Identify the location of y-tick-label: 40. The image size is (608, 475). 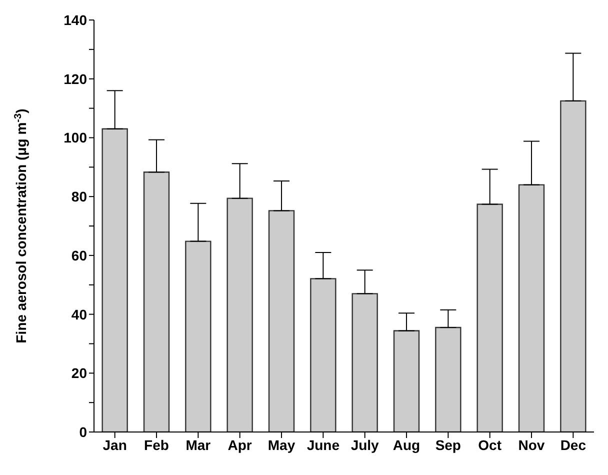
(79, 314).